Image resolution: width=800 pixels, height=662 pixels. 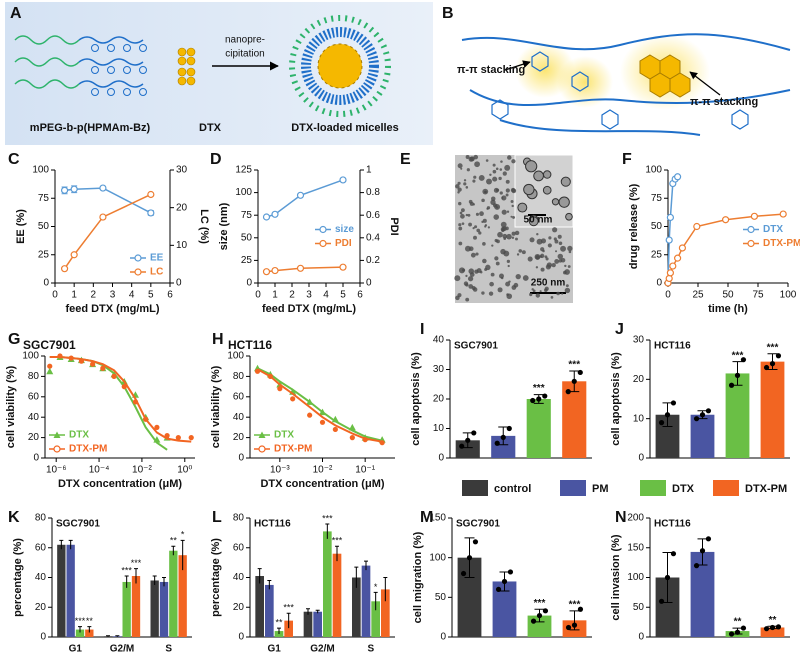 I want to click on diagram-label: π-π stacking, so click(x=724, y=102).